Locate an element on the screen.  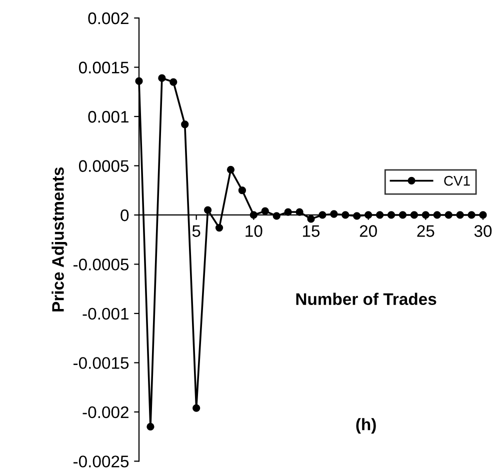
y-tick-label: 0.002 is located at coordinates (108, 18).